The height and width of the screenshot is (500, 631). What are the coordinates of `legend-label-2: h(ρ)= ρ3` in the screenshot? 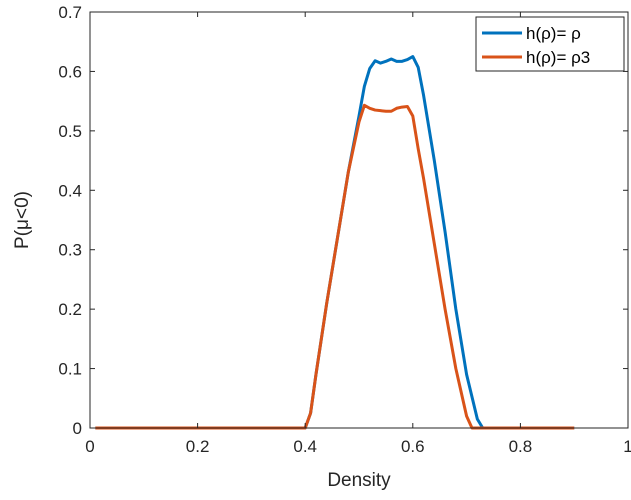 It's located at (558, 57).